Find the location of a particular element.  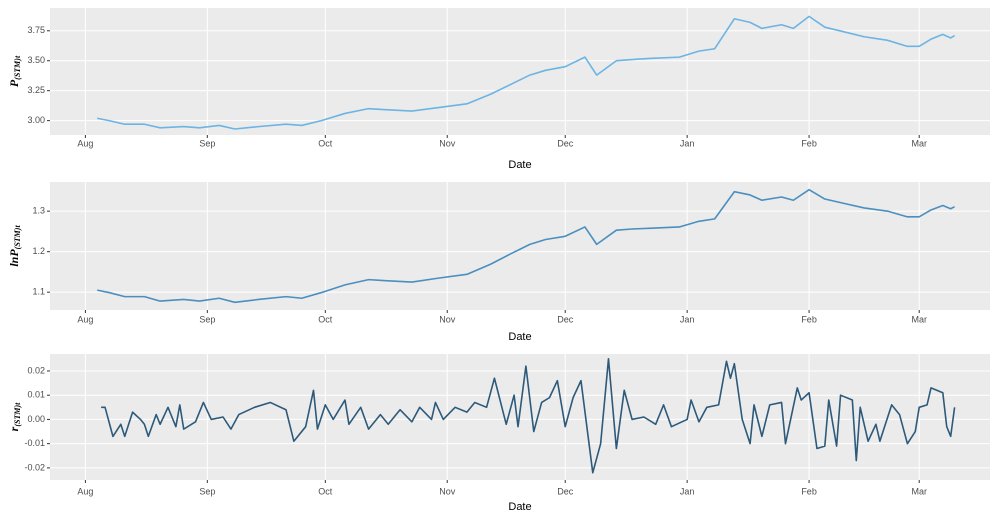

y-tick-label: 0.02 is located at coordinates (36, 370).